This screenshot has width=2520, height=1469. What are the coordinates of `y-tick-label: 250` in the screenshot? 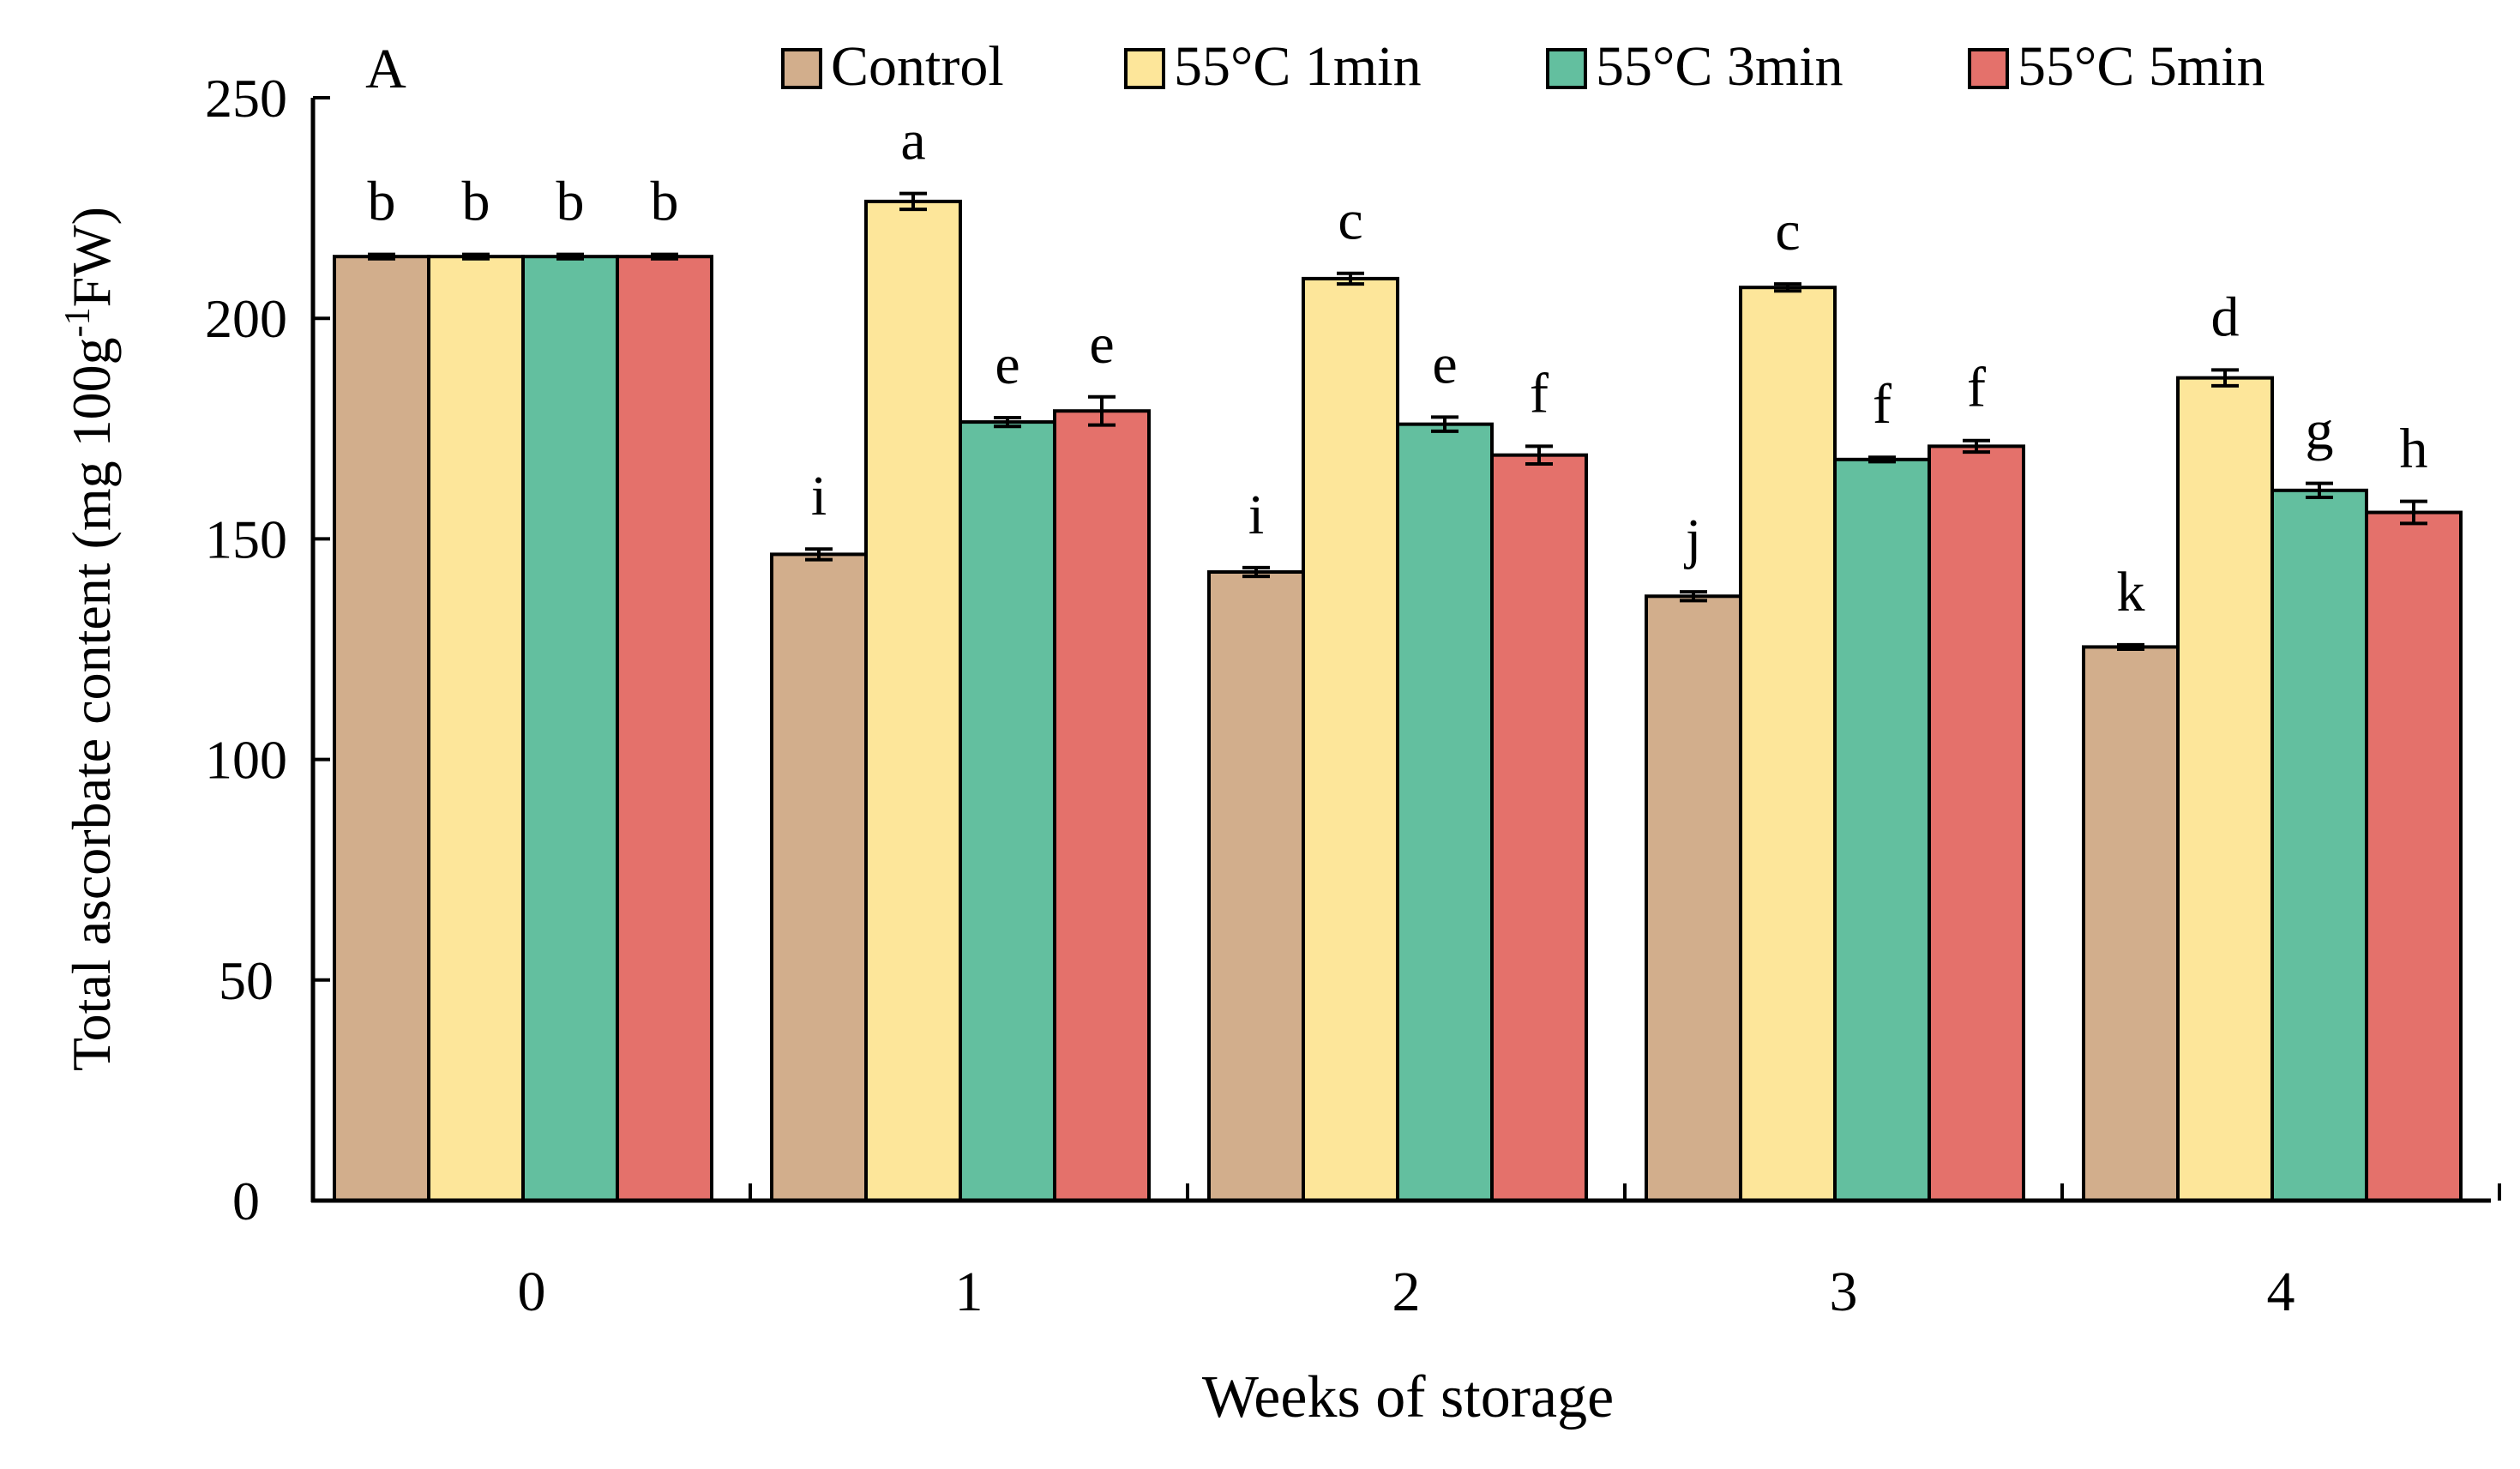 It's located at (246, 98).